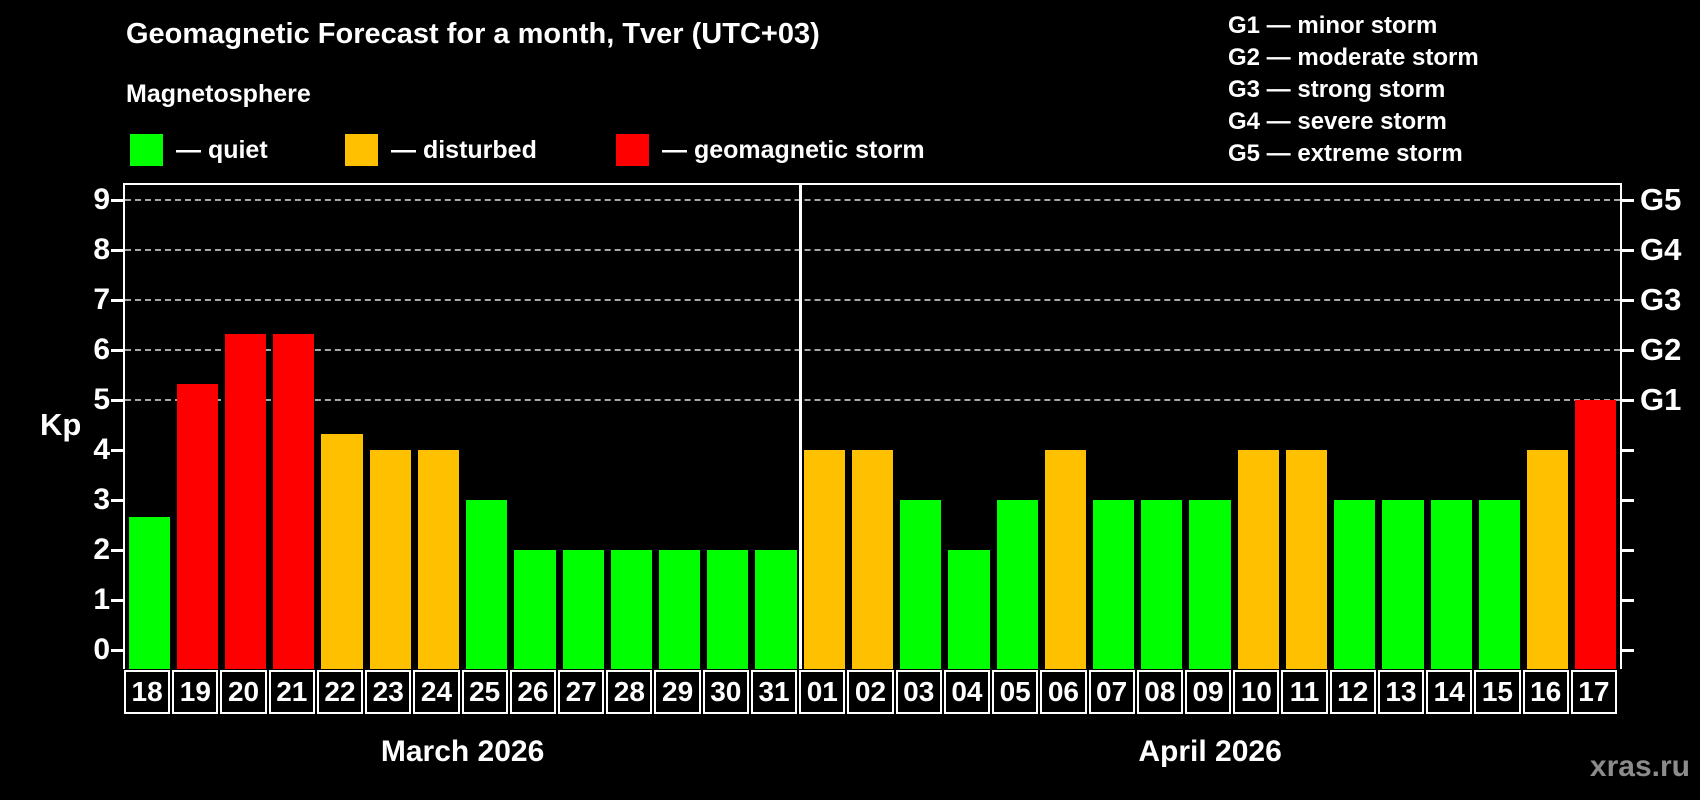  I want to click on date-label-21: 21, so click(291, 692).